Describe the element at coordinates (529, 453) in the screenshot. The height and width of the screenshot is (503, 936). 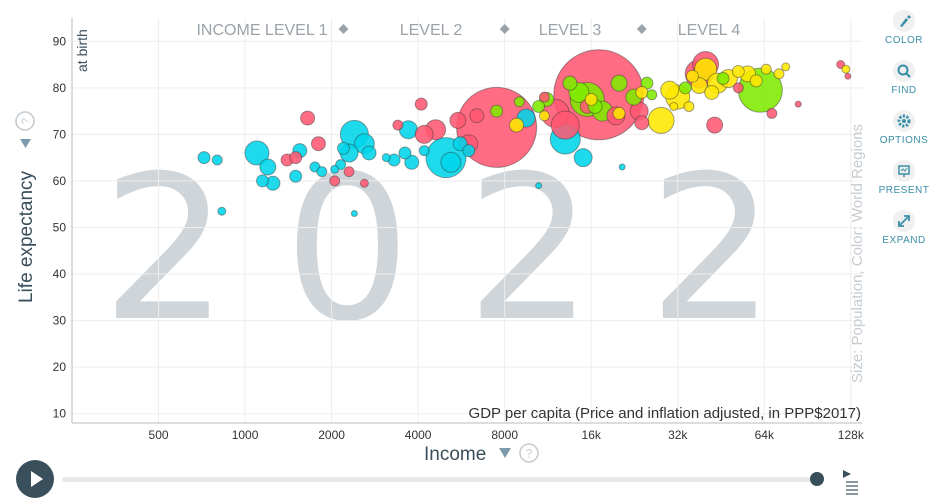
I see `x-axis-help-icon: ?` at that location.